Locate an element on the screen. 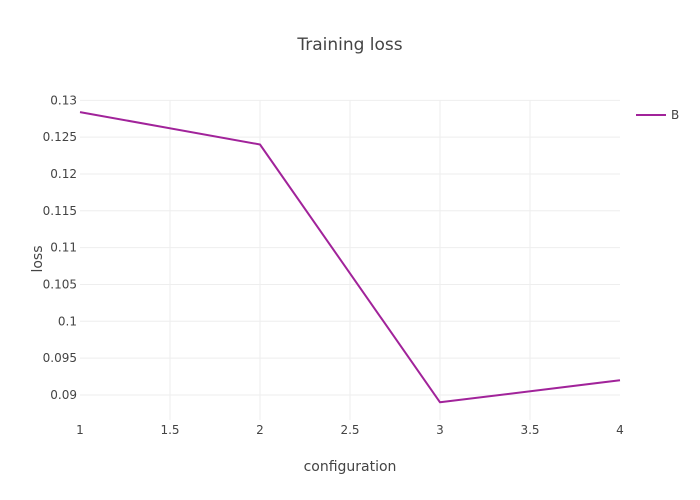 The width and height of the screenshot is (700, 500). x-tick-label: 1.5 is located at coordinates (169, 430).